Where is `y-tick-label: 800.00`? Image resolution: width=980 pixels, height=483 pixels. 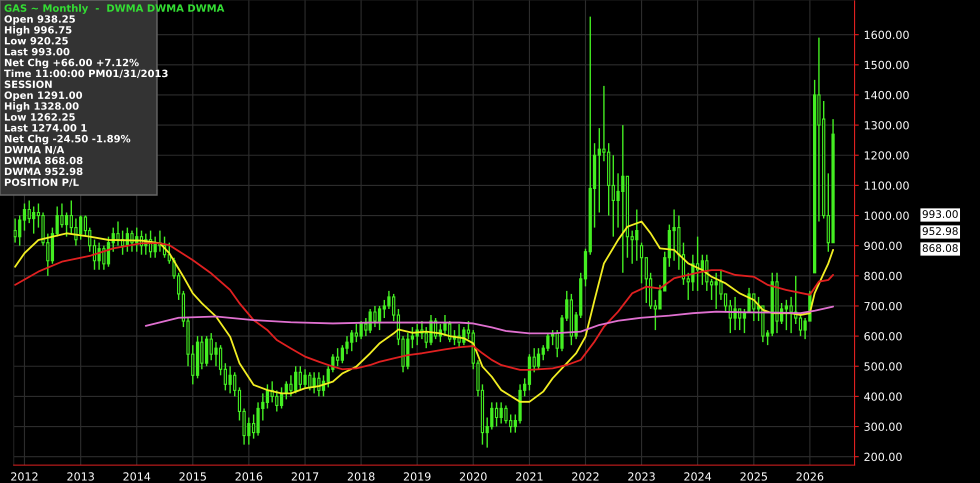 y-tick-label: 800.00 is located at coordinates (883, 276).